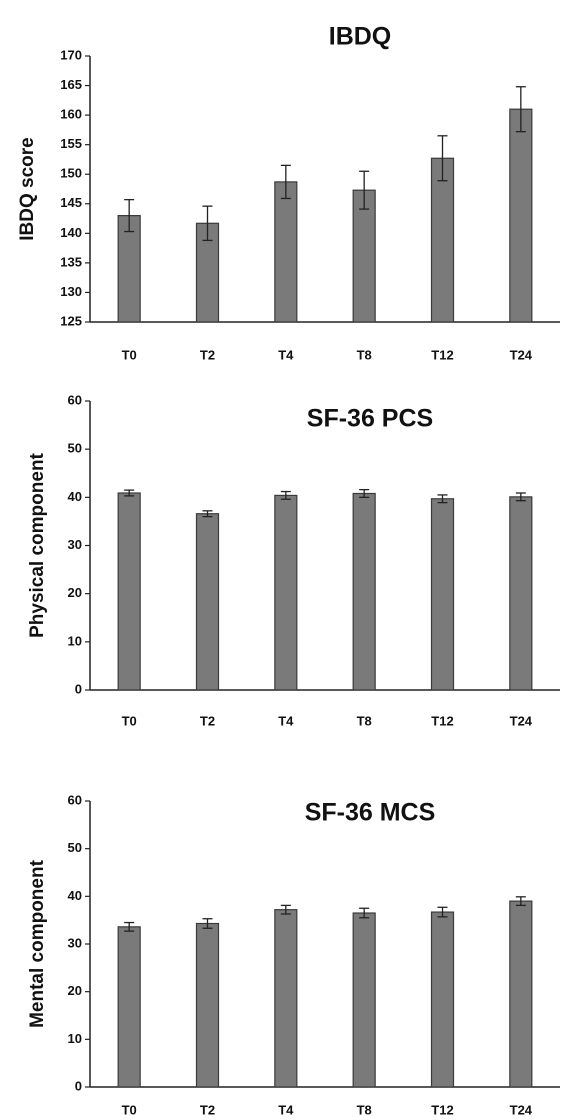 The image size is (572, 1120). I want to click on y-tick-label: 130, so click(71, 291).